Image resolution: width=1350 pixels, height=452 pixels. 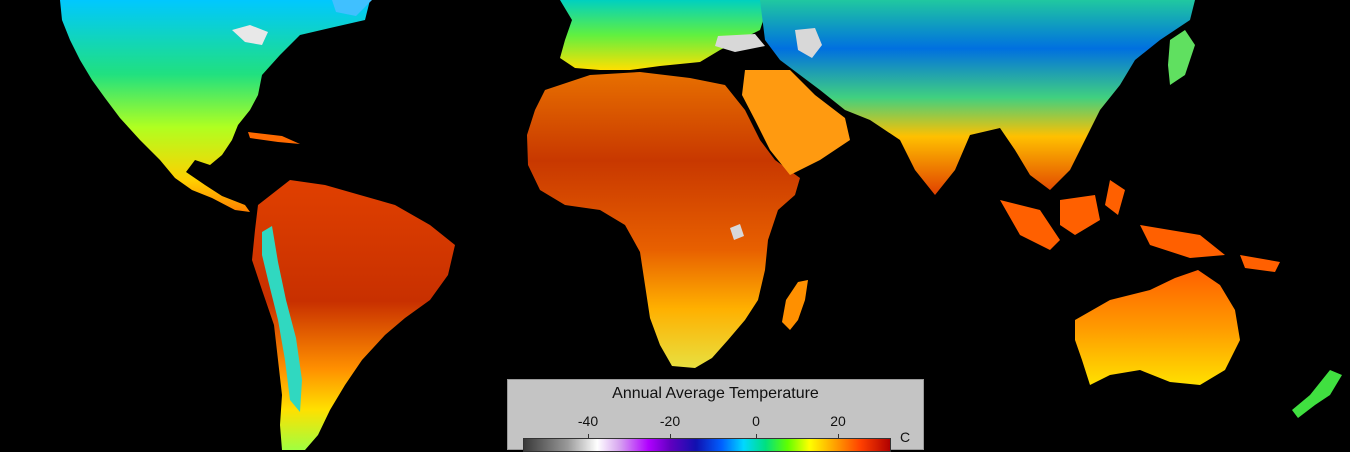 What do you see at coordinates (282, 319) in the screenshot?
I see `andes-highlands` at bounding box center [282, 319].